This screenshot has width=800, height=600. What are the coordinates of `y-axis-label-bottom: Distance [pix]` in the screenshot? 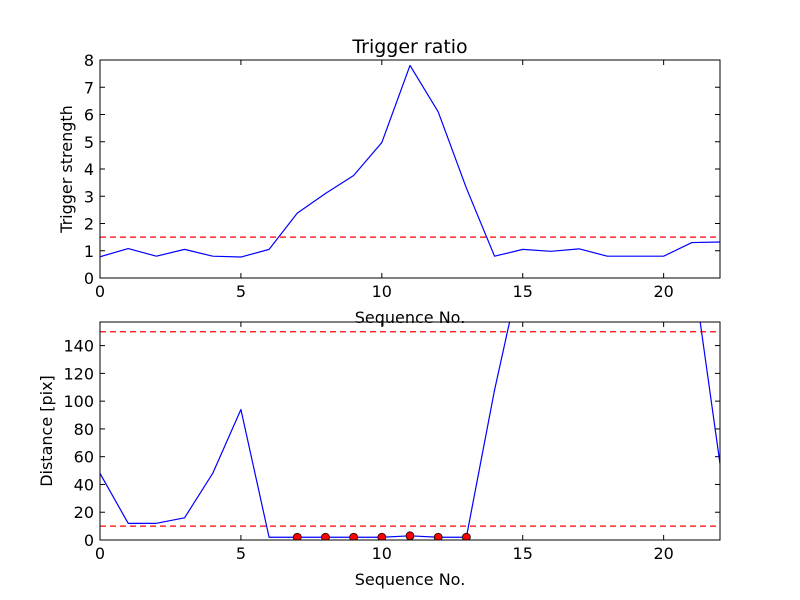 It's located at (46, 431).